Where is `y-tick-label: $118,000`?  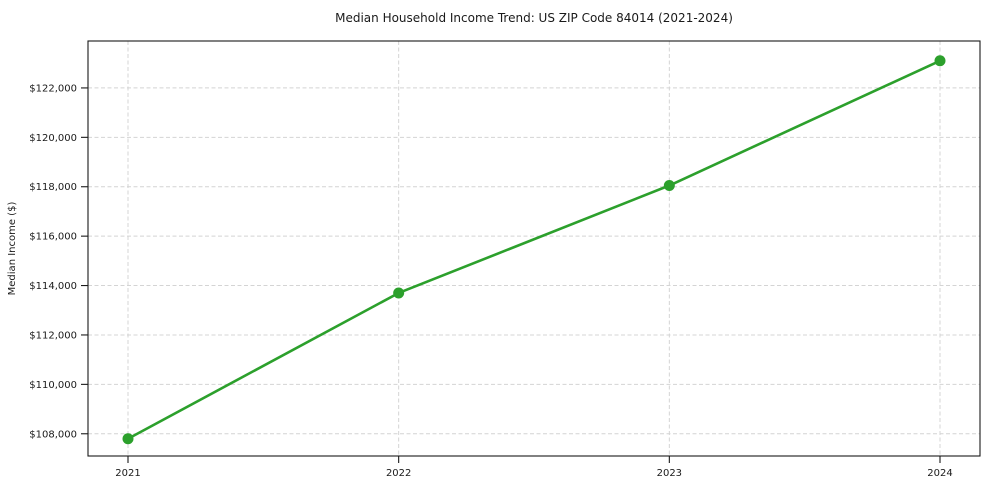 y-tick-label: $118,000 is located at coordinates (53, 187).